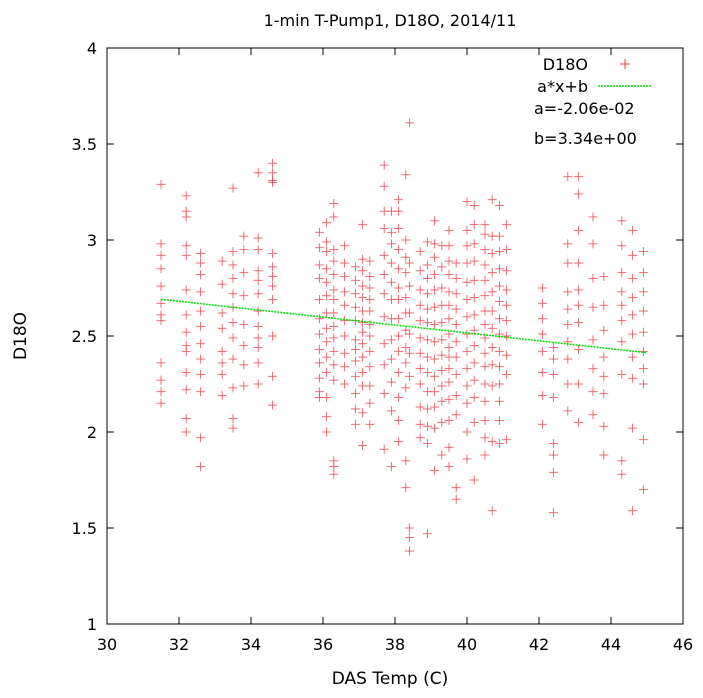 This screenshot has height=698, width=703. Describe the element at coordinates (84, 528) in the screenshot. I see `y-tick-label: 1.5` at that location.